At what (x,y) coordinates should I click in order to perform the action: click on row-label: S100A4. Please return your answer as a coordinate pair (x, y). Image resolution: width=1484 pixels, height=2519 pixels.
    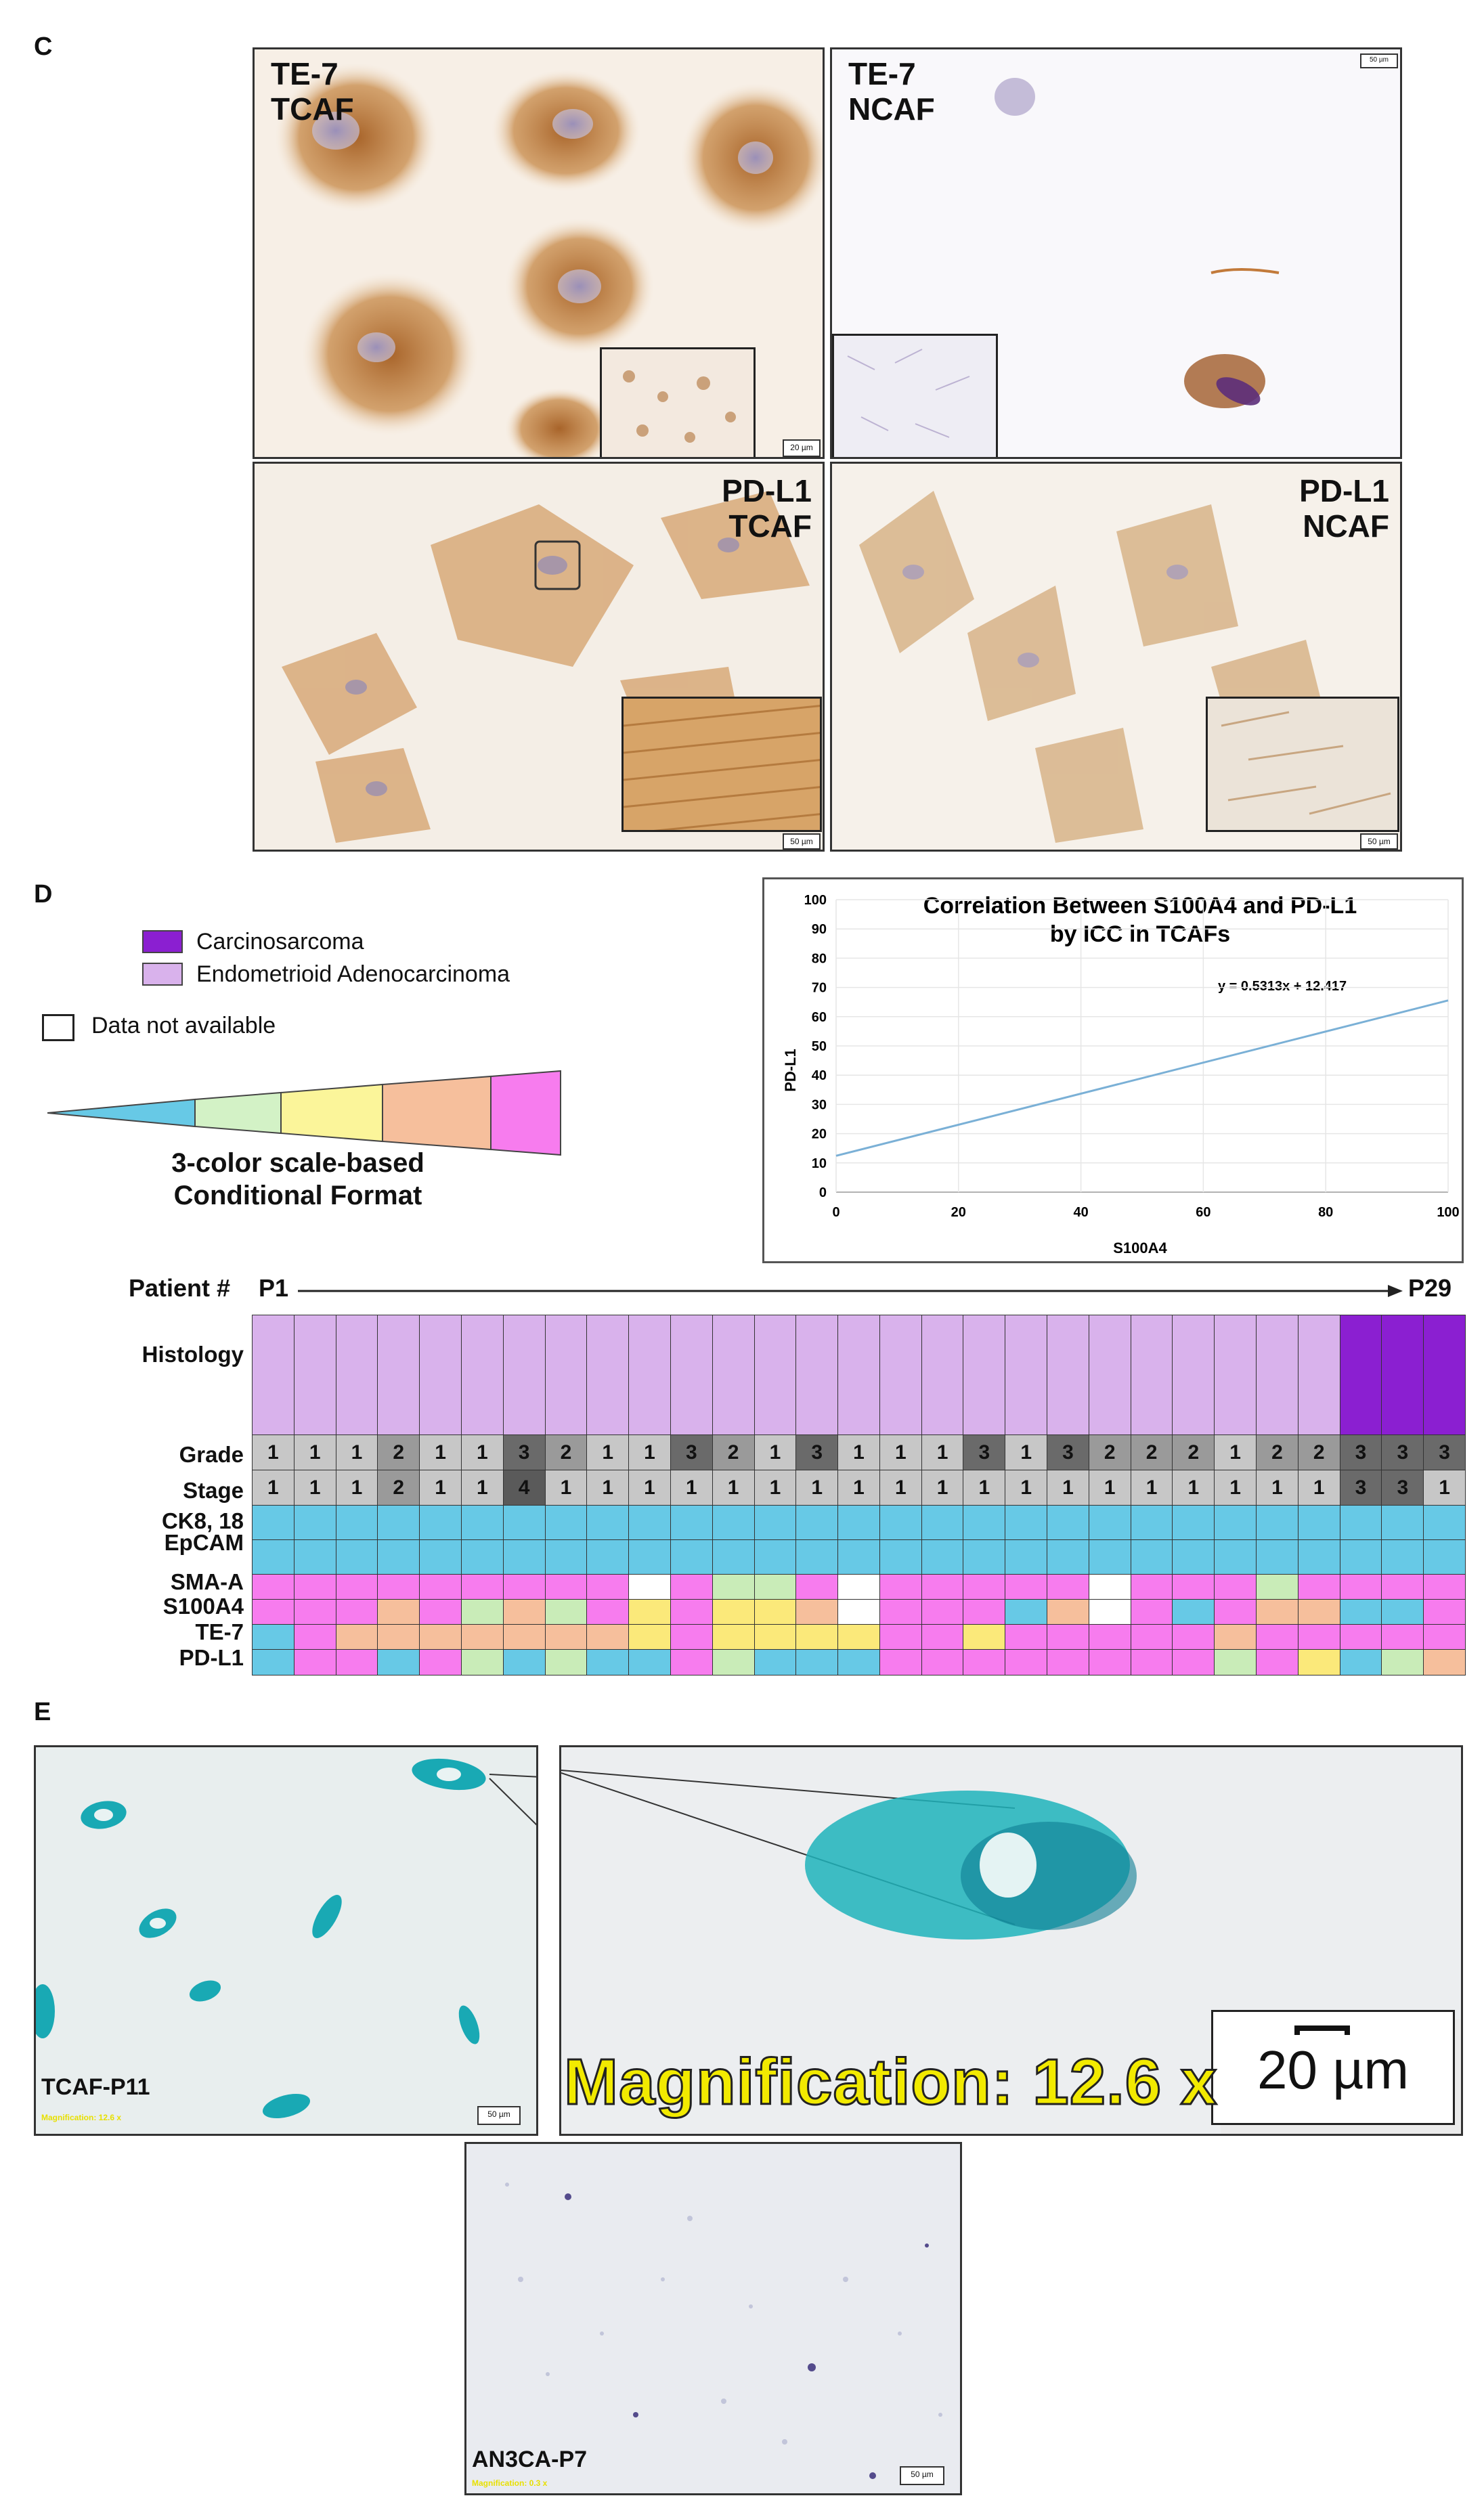
    Looking at the image, I should click on (203, 1606).